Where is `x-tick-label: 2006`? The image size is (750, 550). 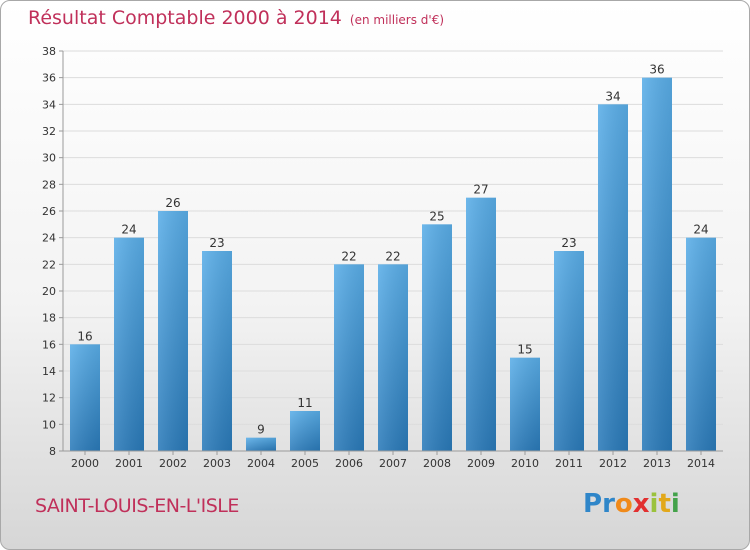 x-tick-label: 2006 is located at coordinates (349, 463).